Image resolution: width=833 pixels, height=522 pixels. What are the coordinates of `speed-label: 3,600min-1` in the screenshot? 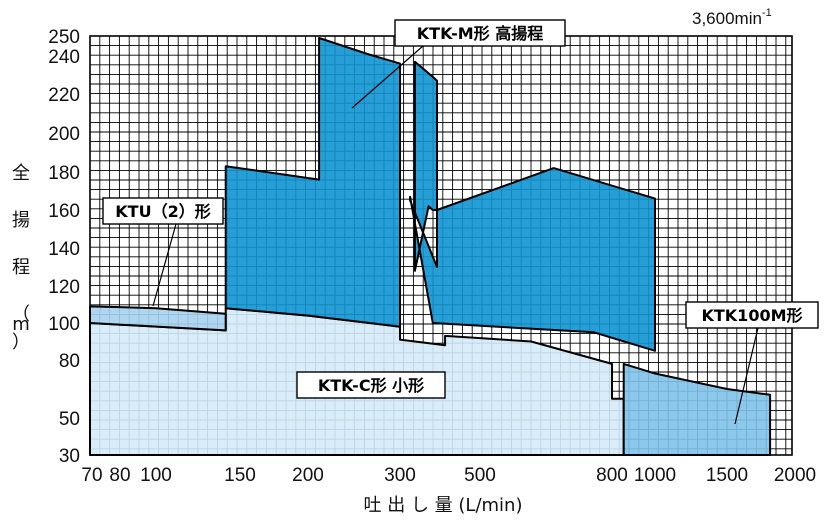 It's located at (732, 17).